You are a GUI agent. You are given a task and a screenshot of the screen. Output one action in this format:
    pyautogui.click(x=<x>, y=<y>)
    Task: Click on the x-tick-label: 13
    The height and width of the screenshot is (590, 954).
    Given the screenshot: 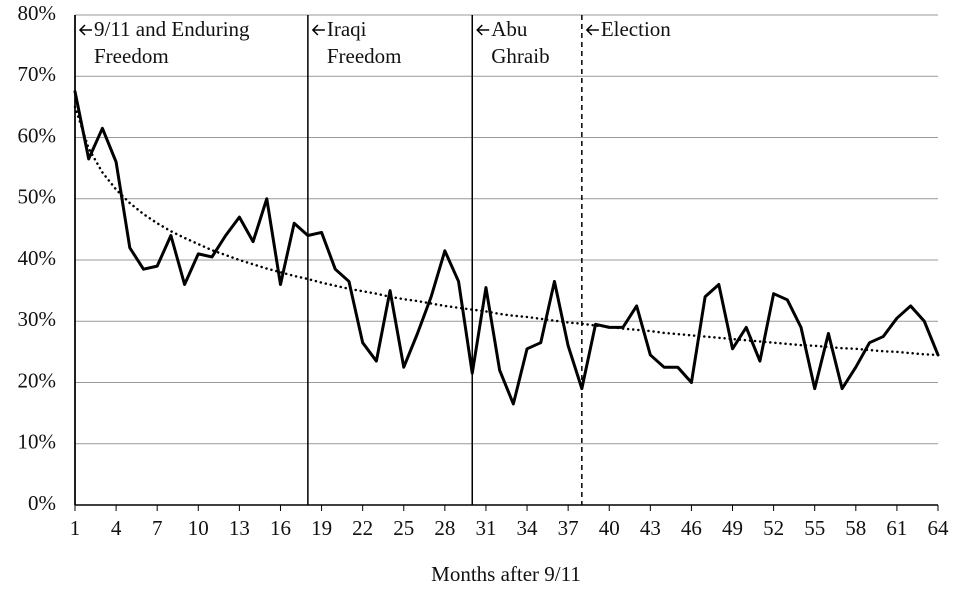 What is the action you would take?
    pyautogui.click(x=239, y=528)
    